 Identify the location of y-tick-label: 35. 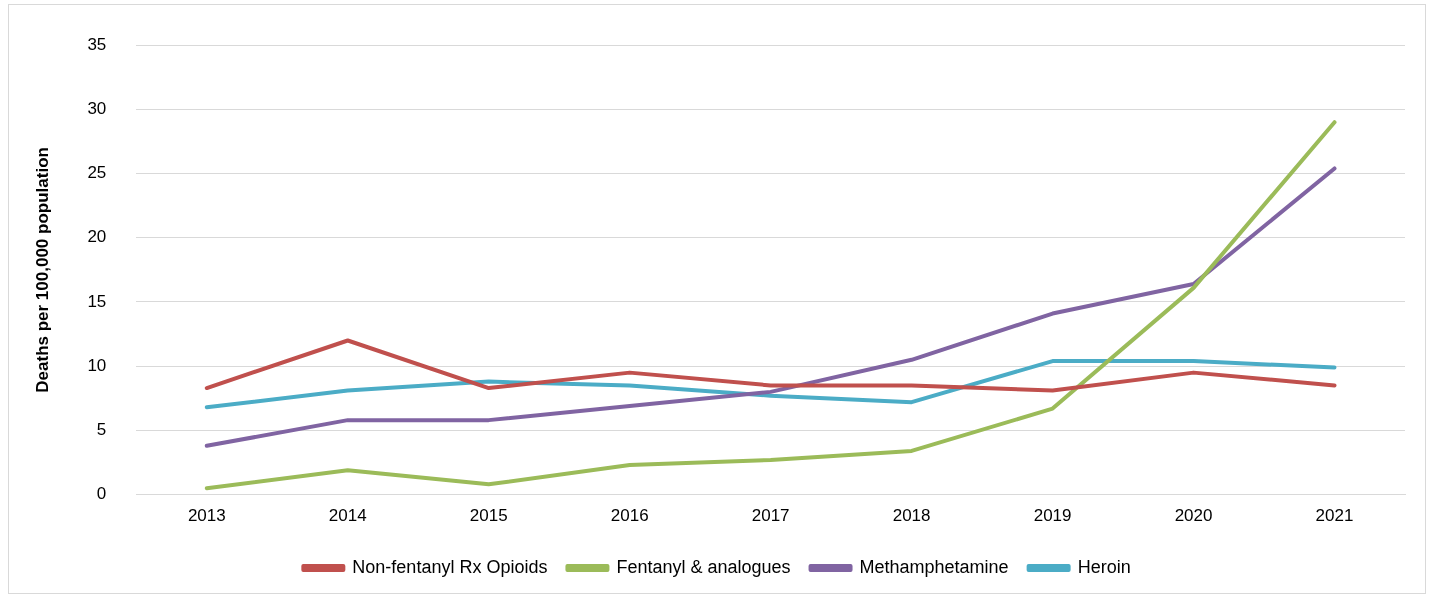
(97, 44).